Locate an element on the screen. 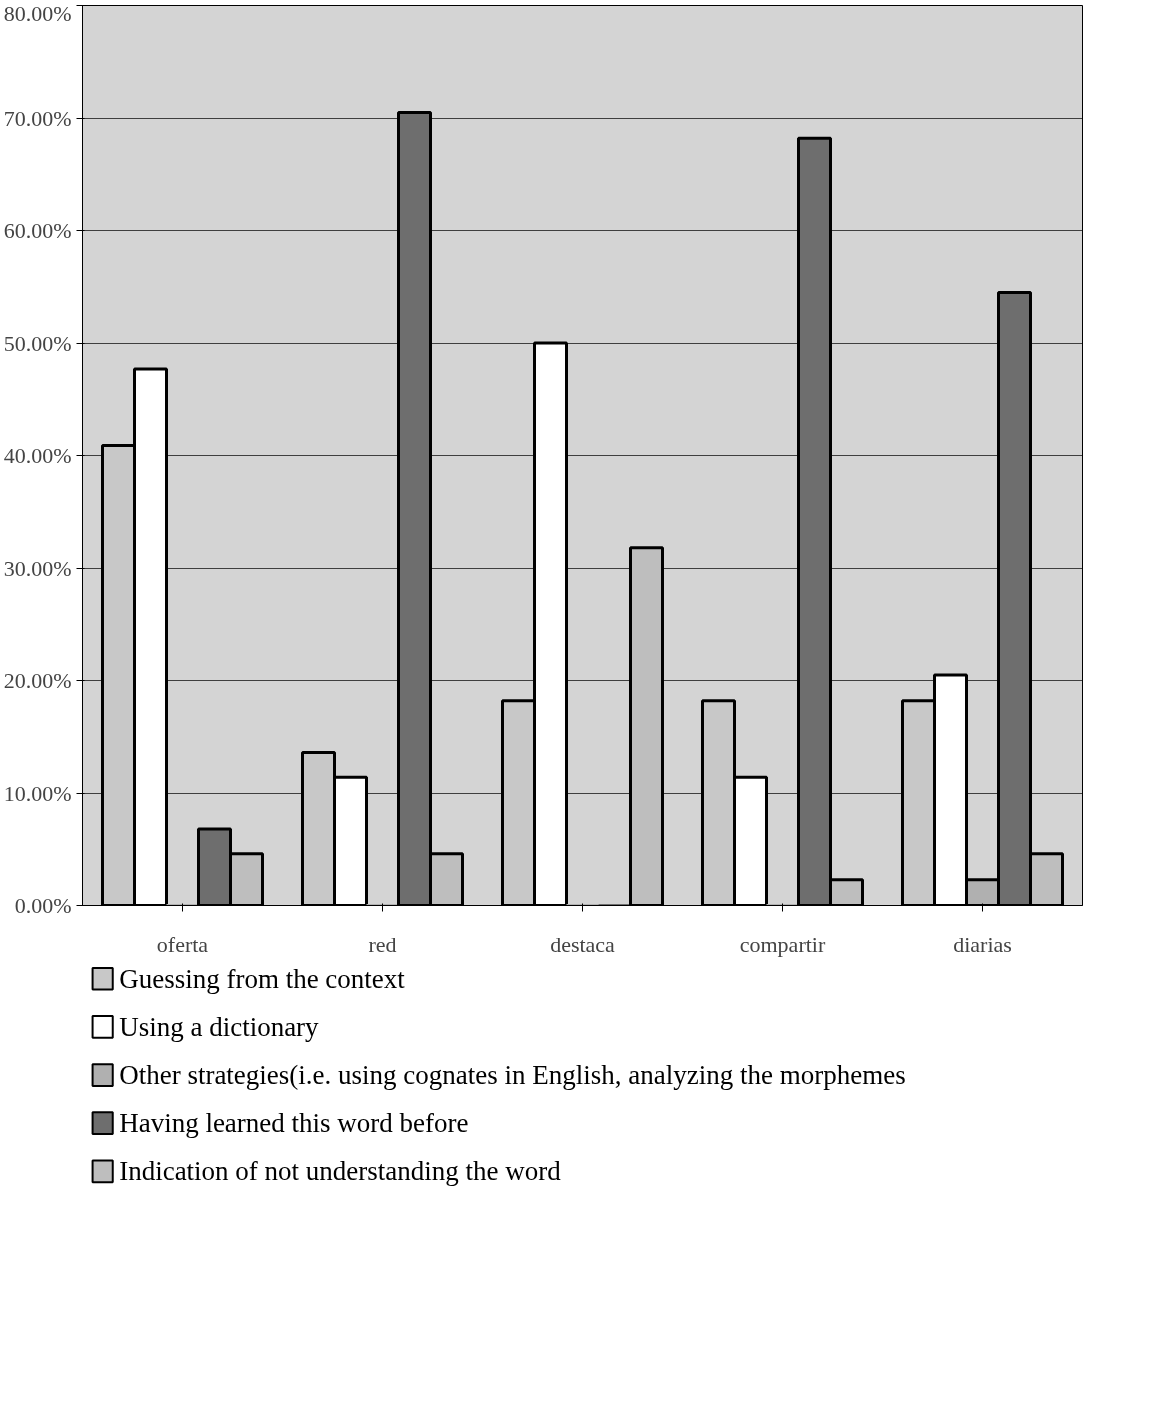  legend-label: Having learned this word before is located at coordinates (294, 1123).